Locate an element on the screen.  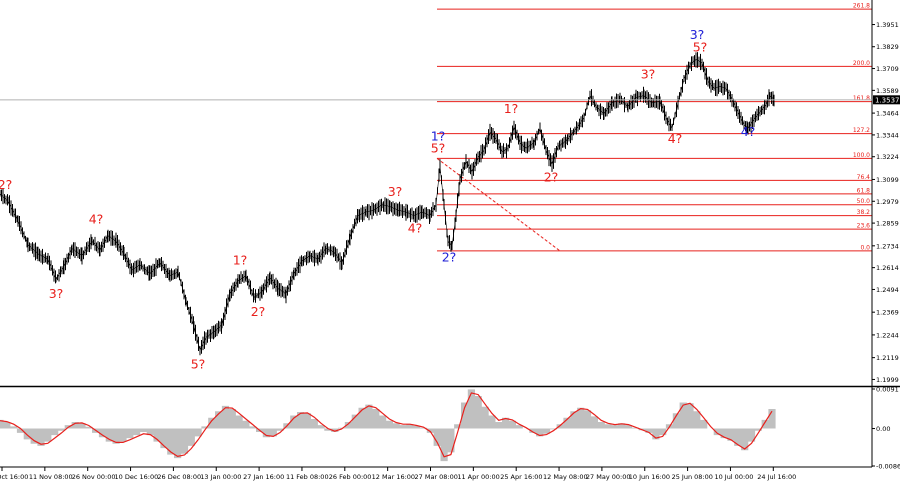
time-tick-label: 27 May 00:00 is located at coordinates (608, 477).